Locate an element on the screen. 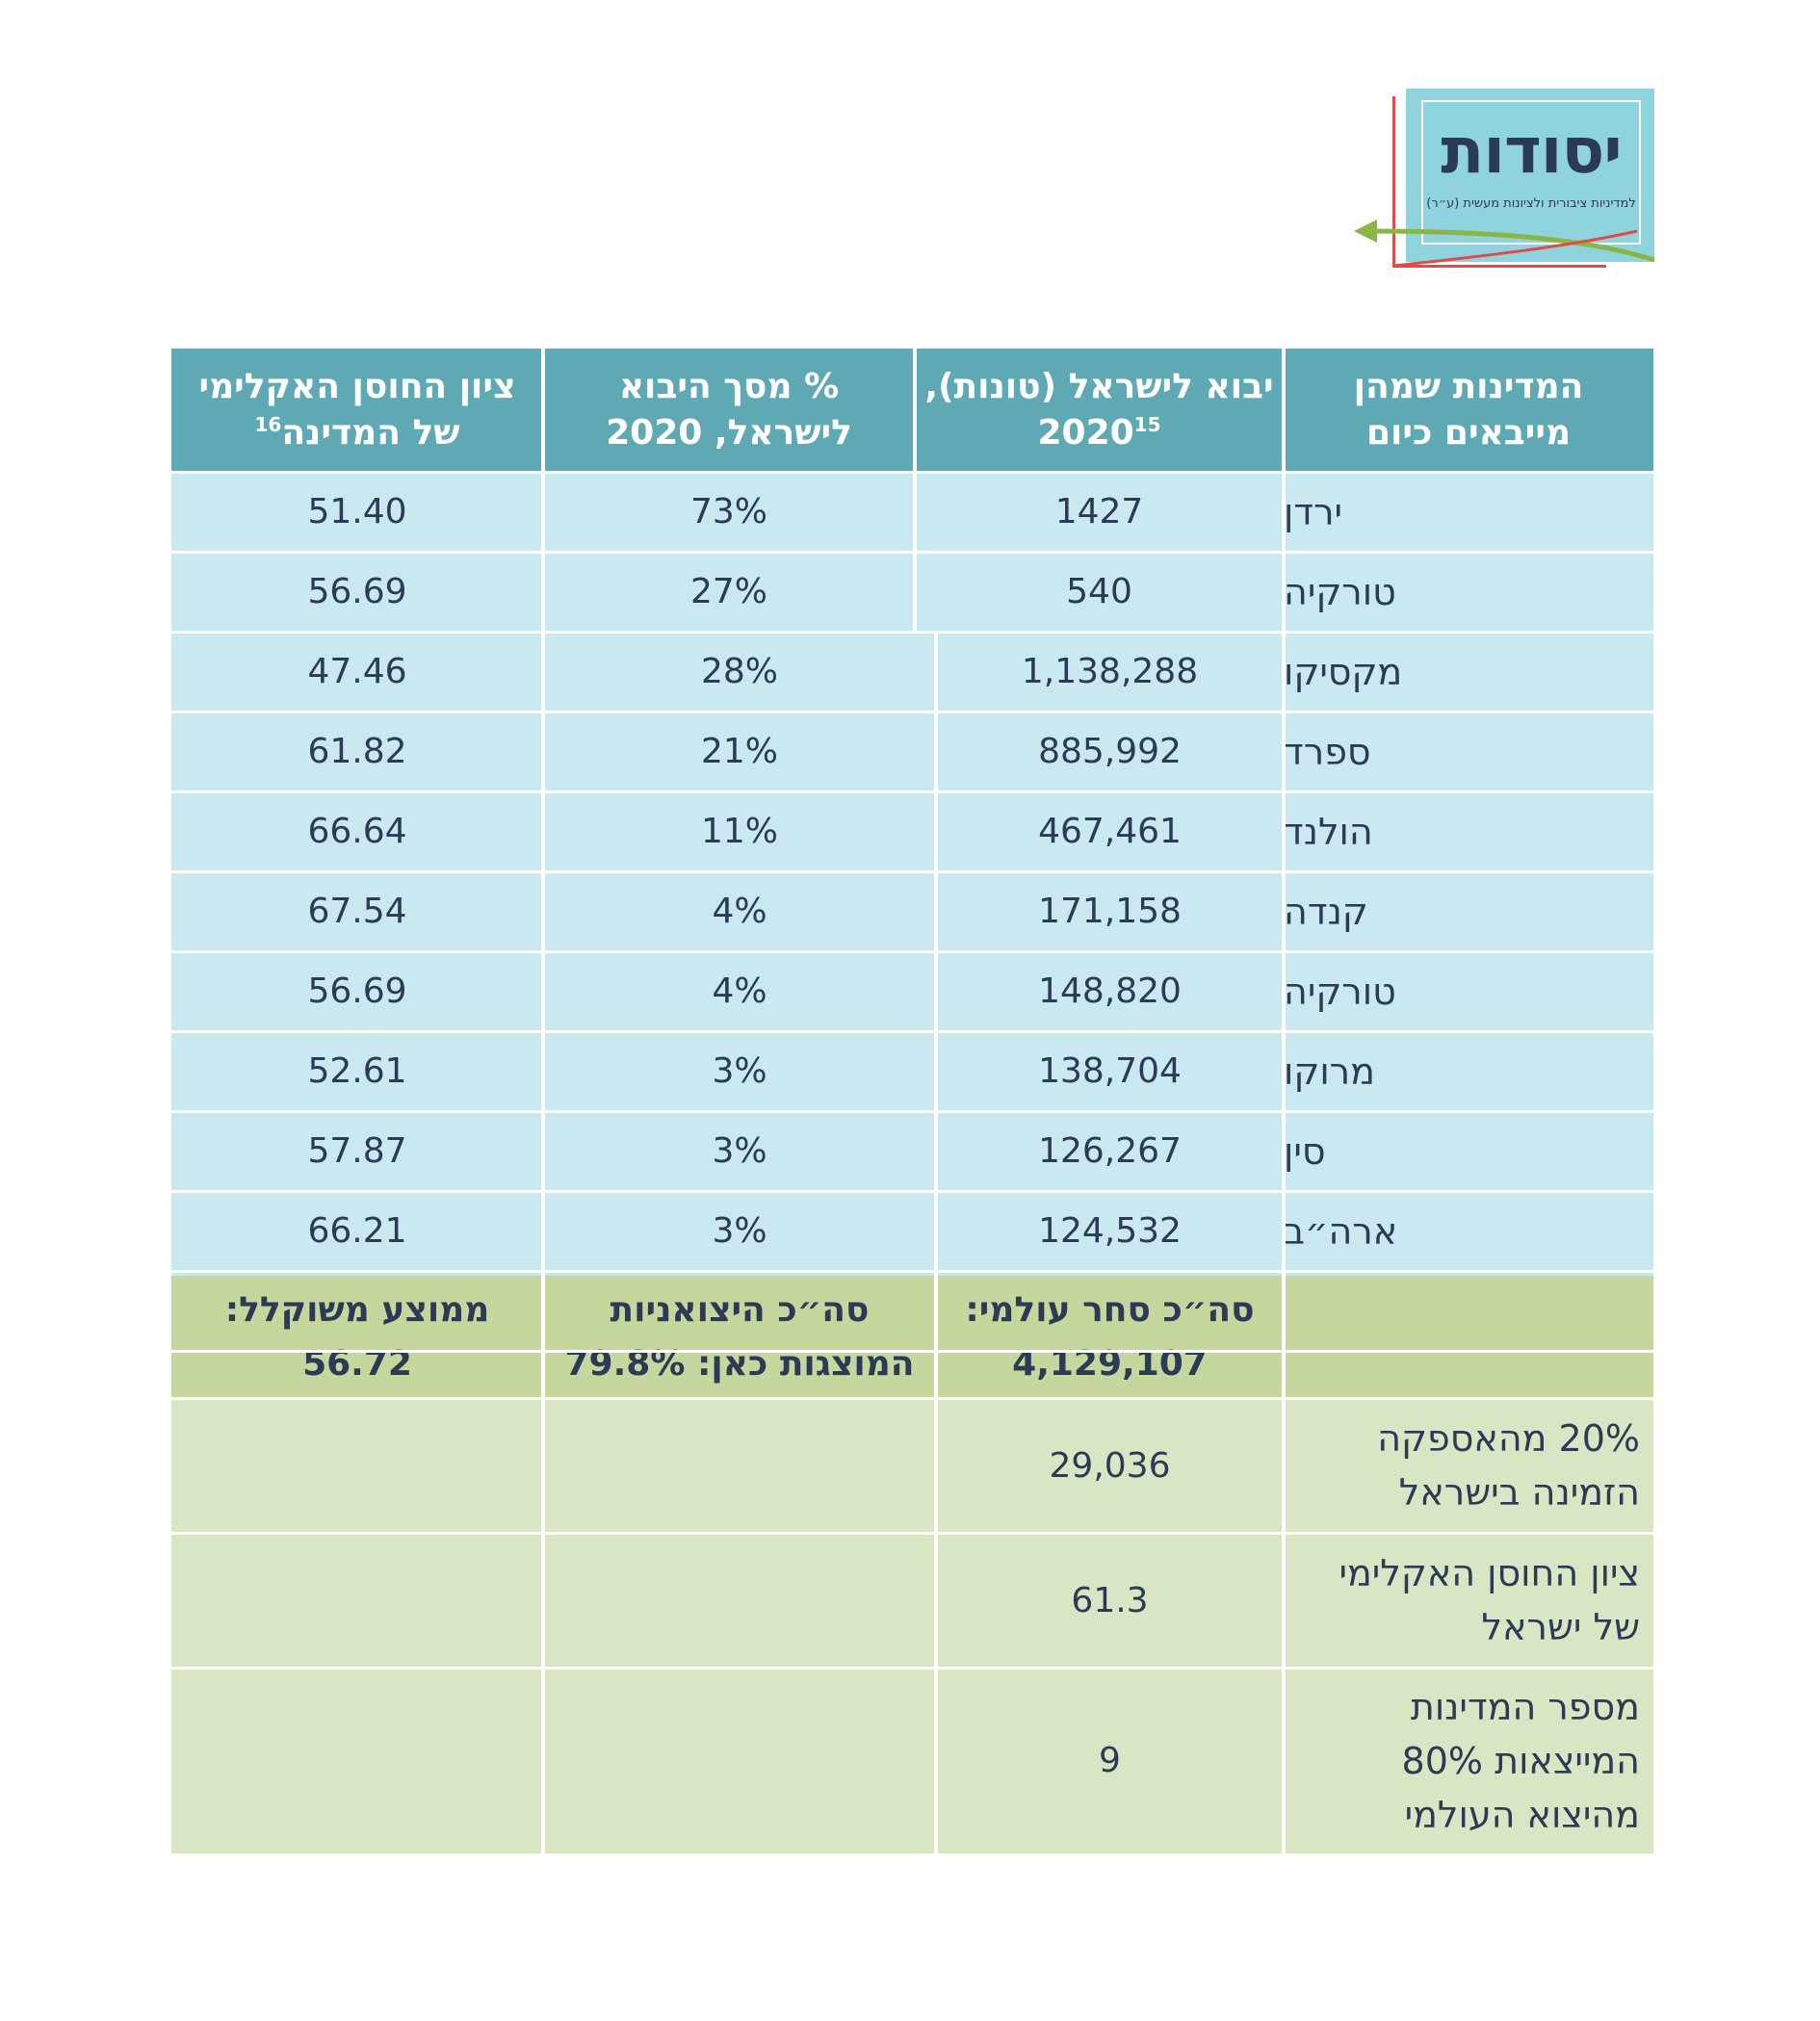 The width and height of the screenshot is (1820, 2021). score-cell-text: 52.61 is located at coordinates (357, 1071).